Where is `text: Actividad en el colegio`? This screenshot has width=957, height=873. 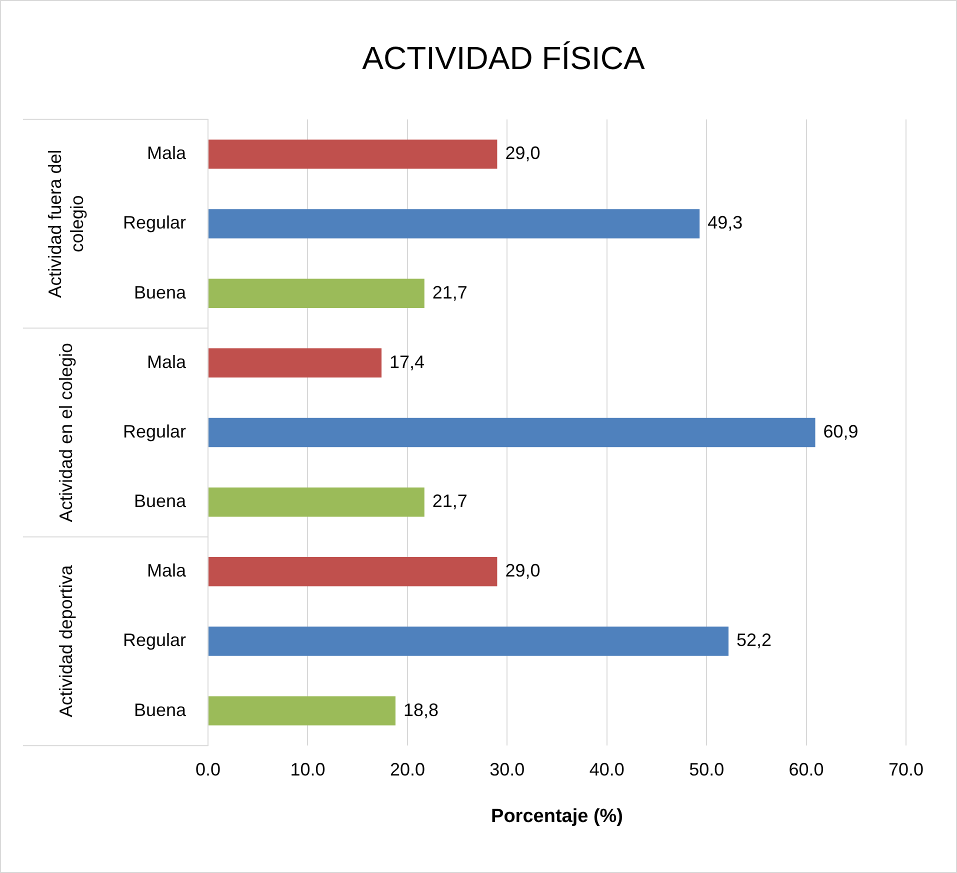 text: Actividad en el colegio is located at coordinates (66, 432).